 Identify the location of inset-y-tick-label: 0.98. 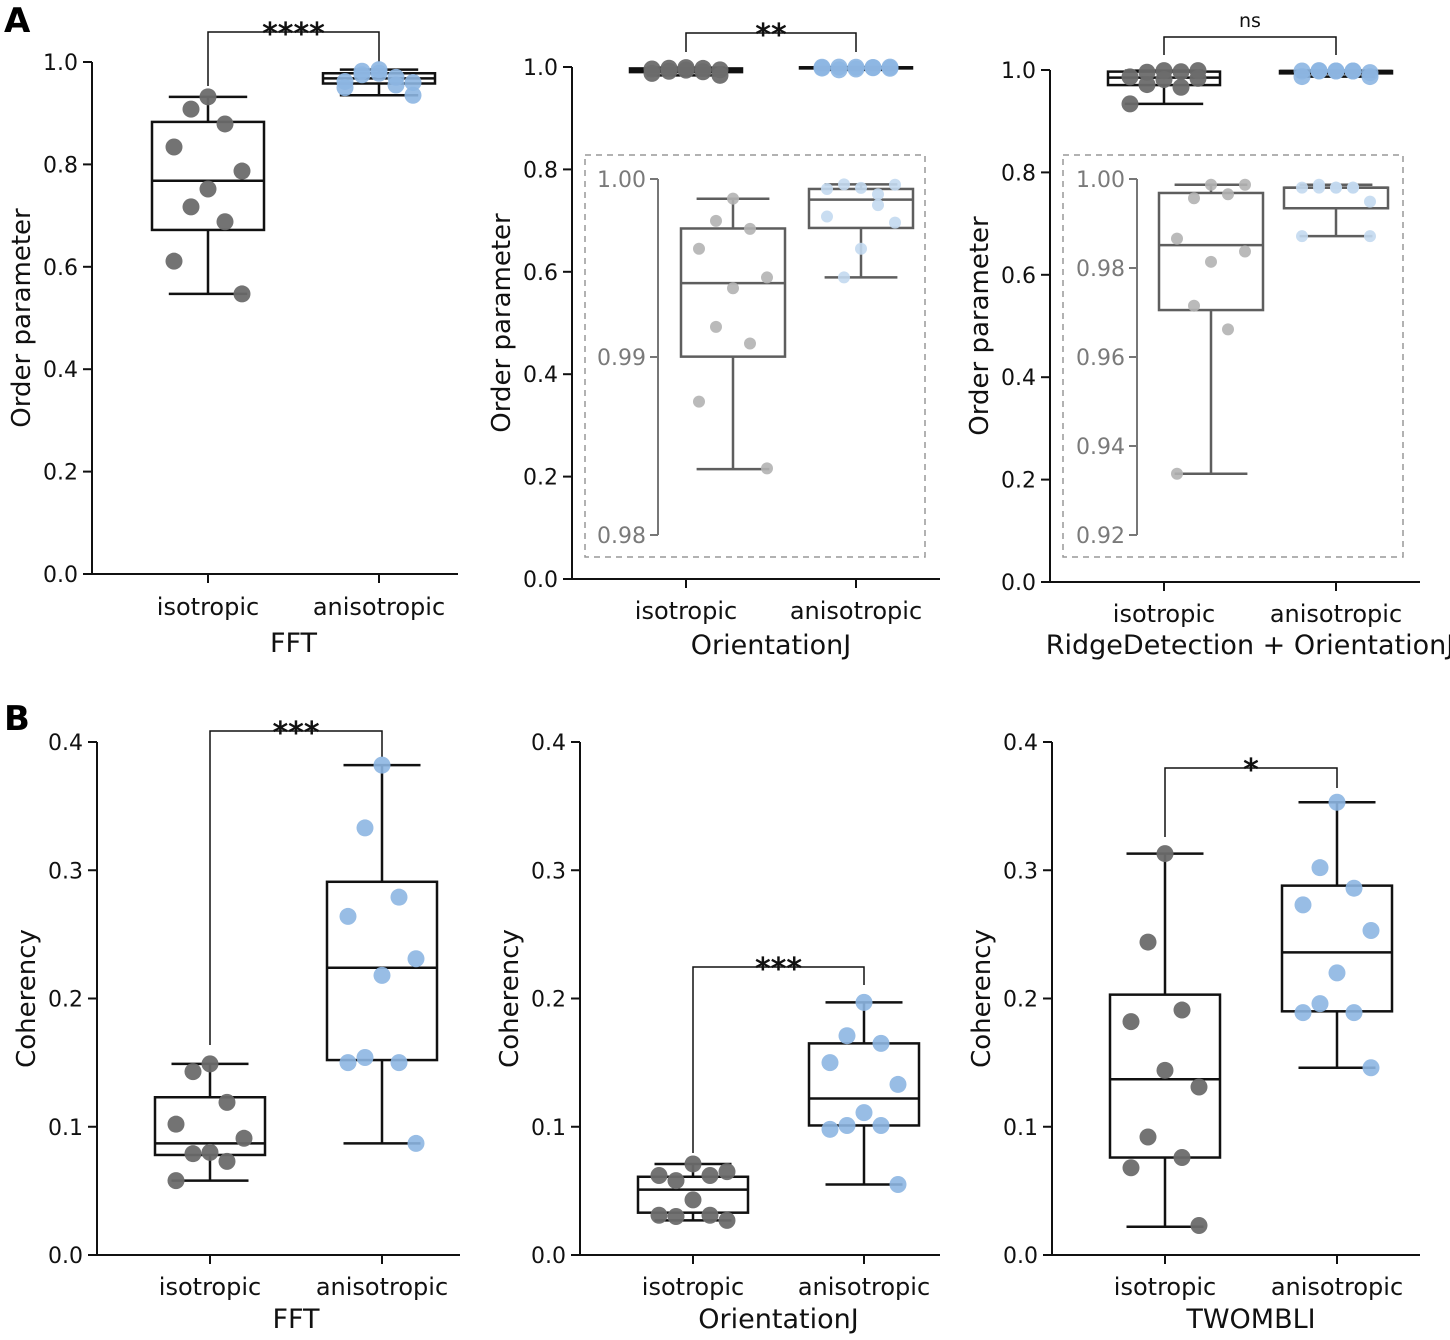
(621, 536).